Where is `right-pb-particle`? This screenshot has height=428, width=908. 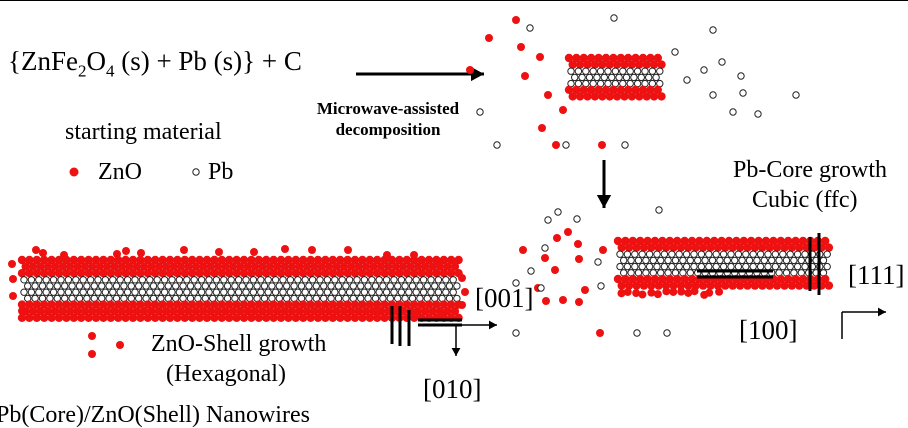 right-pb-particle is located at coordinates (545, 248).